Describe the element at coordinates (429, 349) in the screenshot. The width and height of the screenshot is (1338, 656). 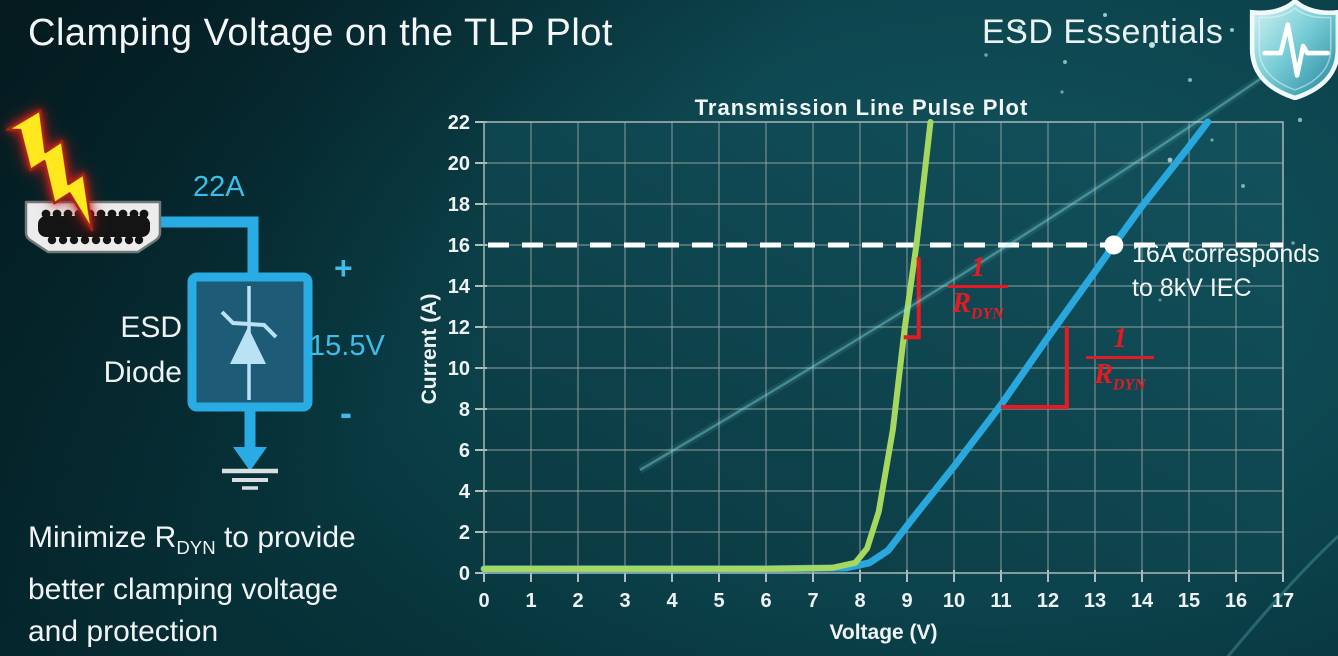
I see `y-axis-label: Current (A)` at that location.